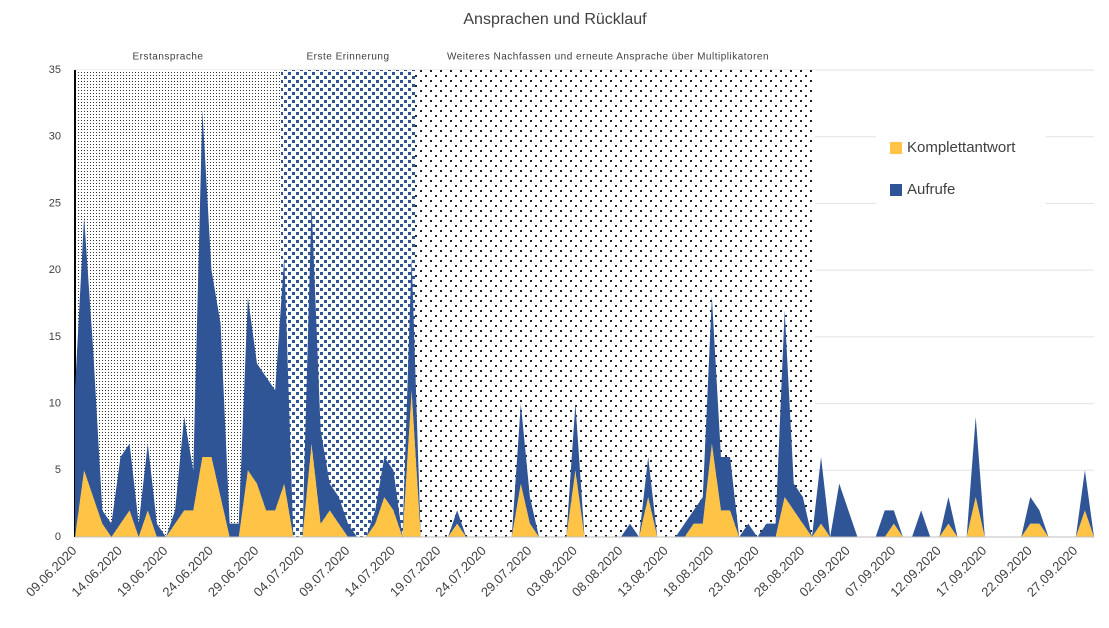 The height and width of the screenshot is (628, 1109). What do you see at coordinates (555, 19) in the screenshot?
I see `chart-title: Ansprachen und Rücklauf` at bounding box center [555, 19].